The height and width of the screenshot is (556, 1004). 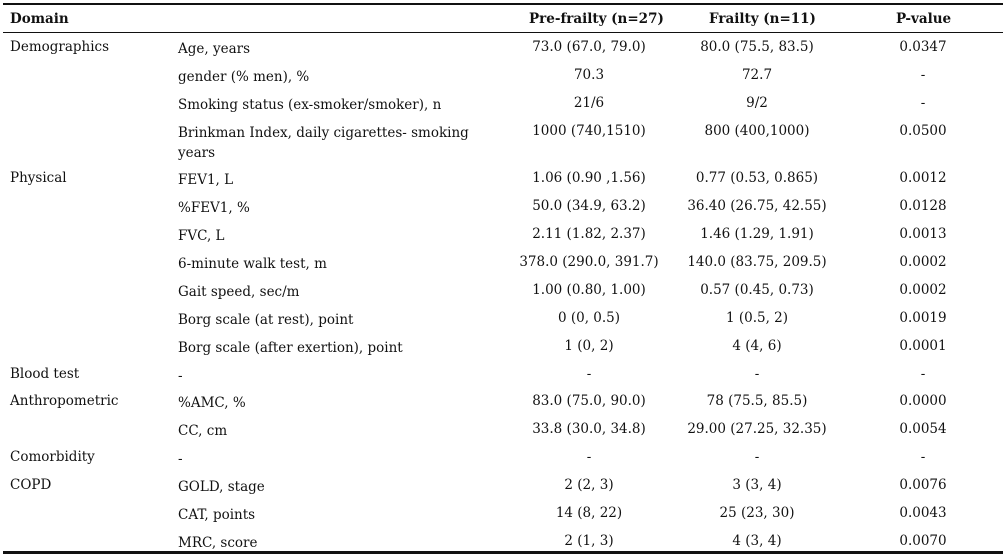 What do you see at coordinates (923, 318) in the screenshot?
I see `row-p-value: 0.0019` at bounding box center [923, 318].